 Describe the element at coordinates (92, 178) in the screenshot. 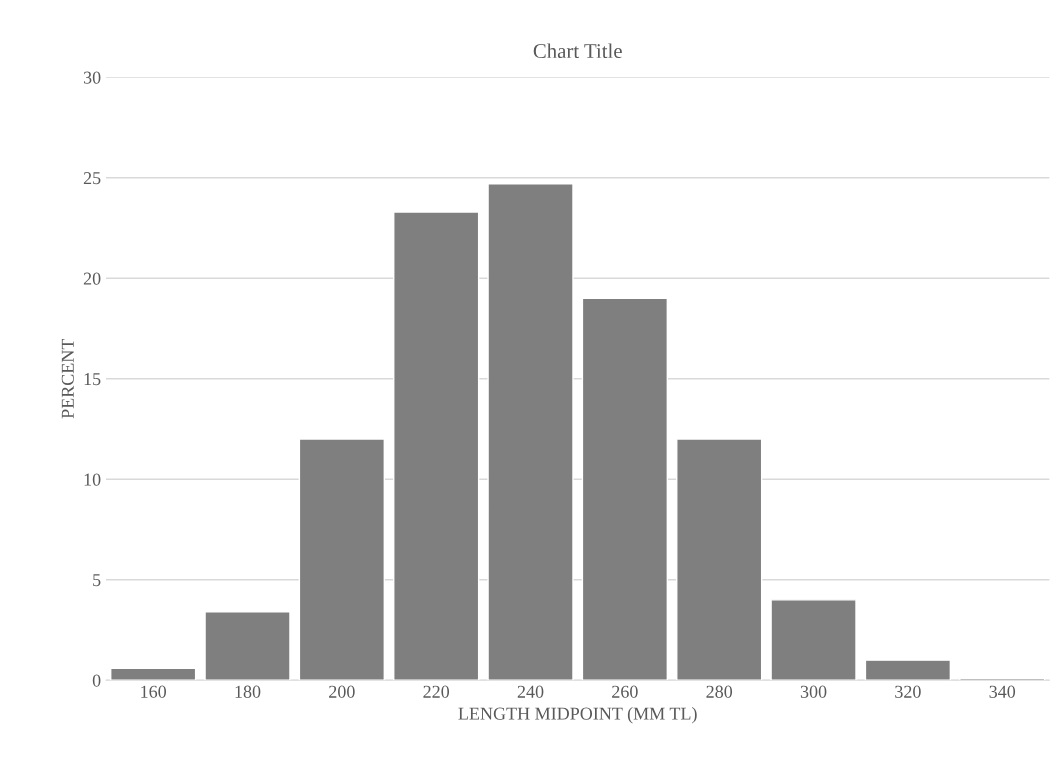

I see `y-tick-label: 25` at that location.